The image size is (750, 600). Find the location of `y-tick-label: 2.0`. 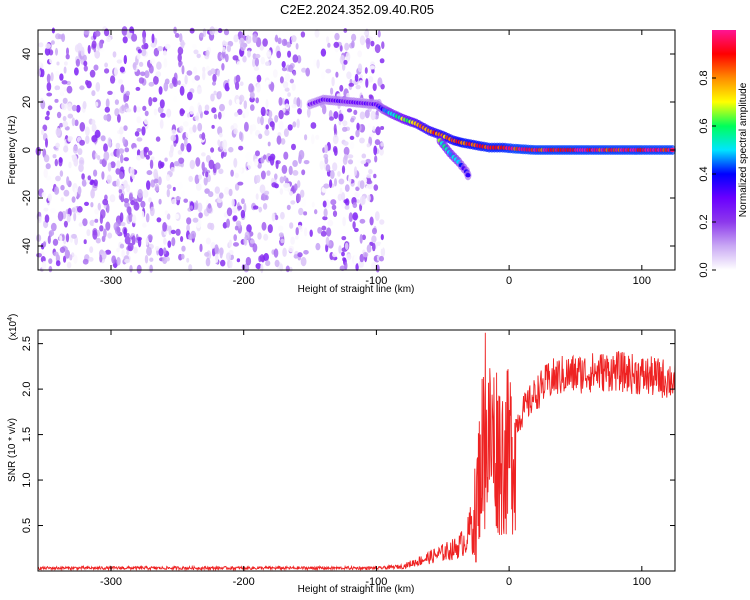

y-tick-label: 2.0 is located at coordinates (27, 388).